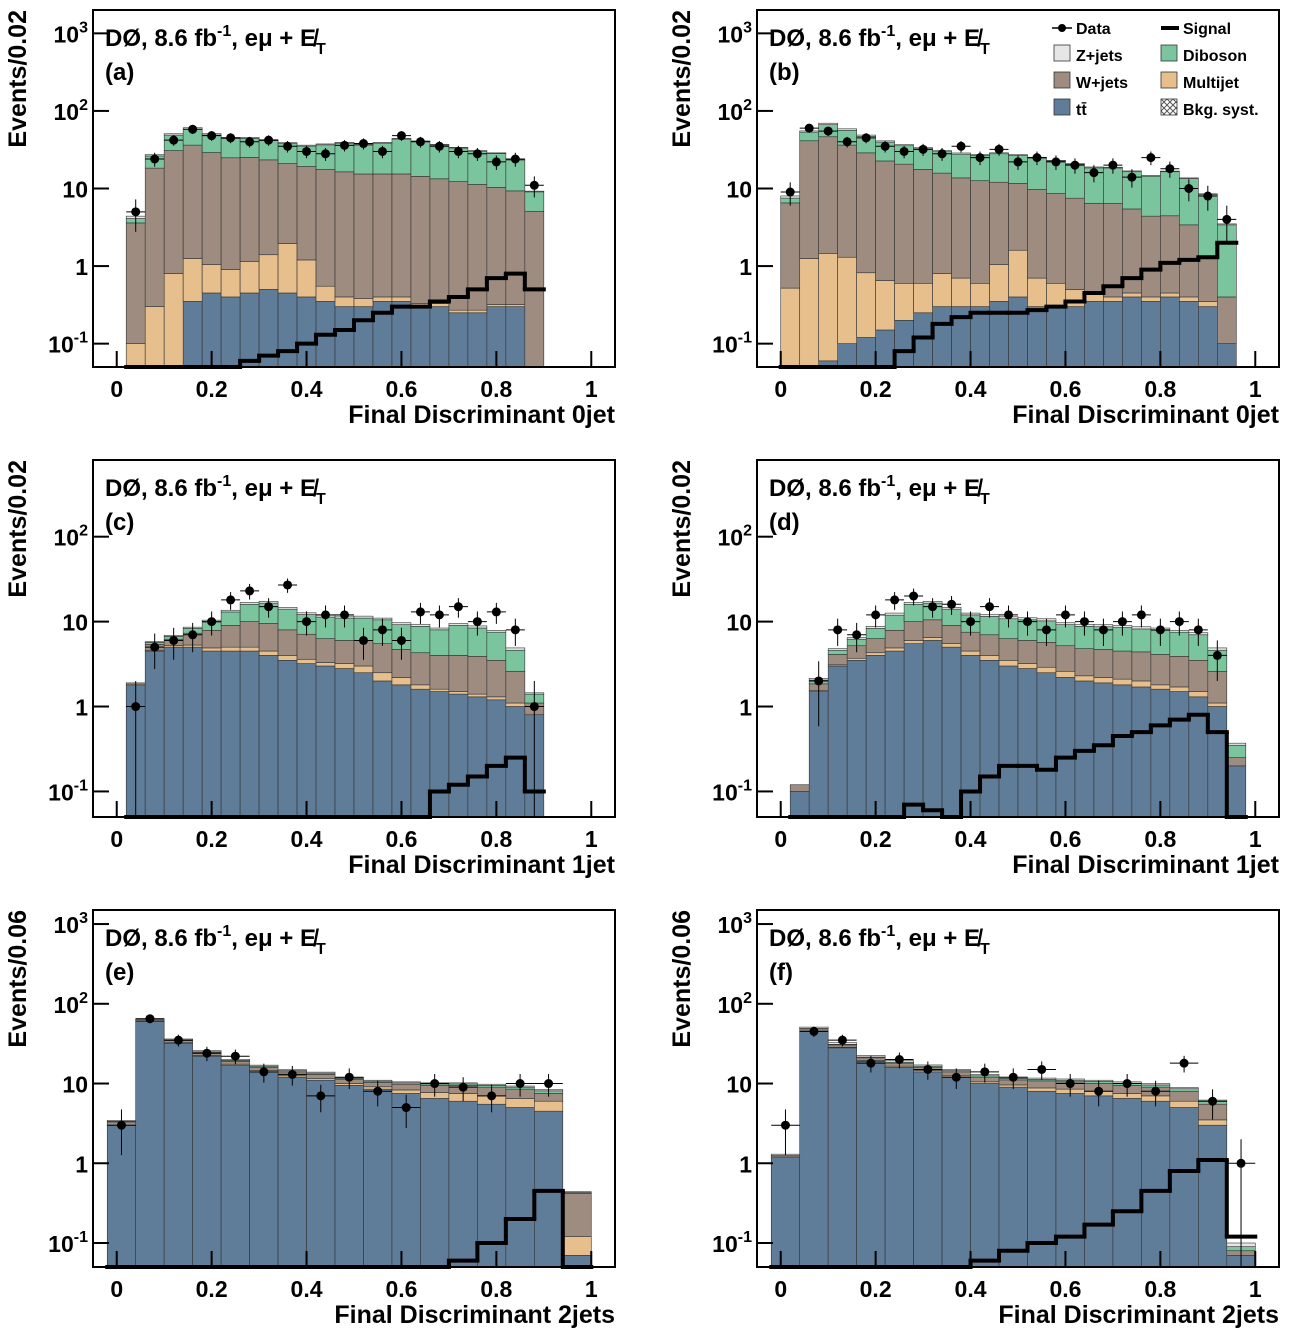 The image size is (1298, 1334). I want to click on annotation-sup: -1, so click(224, 481).